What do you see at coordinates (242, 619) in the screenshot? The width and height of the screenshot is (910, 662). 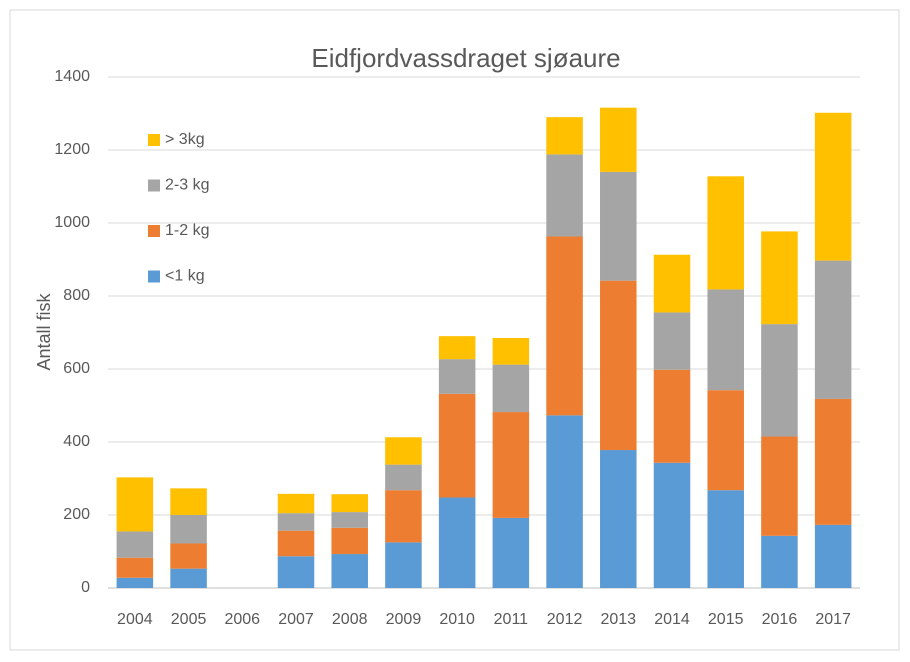 I see `x-tick-label: 2006` at bounding box center [242, 619].